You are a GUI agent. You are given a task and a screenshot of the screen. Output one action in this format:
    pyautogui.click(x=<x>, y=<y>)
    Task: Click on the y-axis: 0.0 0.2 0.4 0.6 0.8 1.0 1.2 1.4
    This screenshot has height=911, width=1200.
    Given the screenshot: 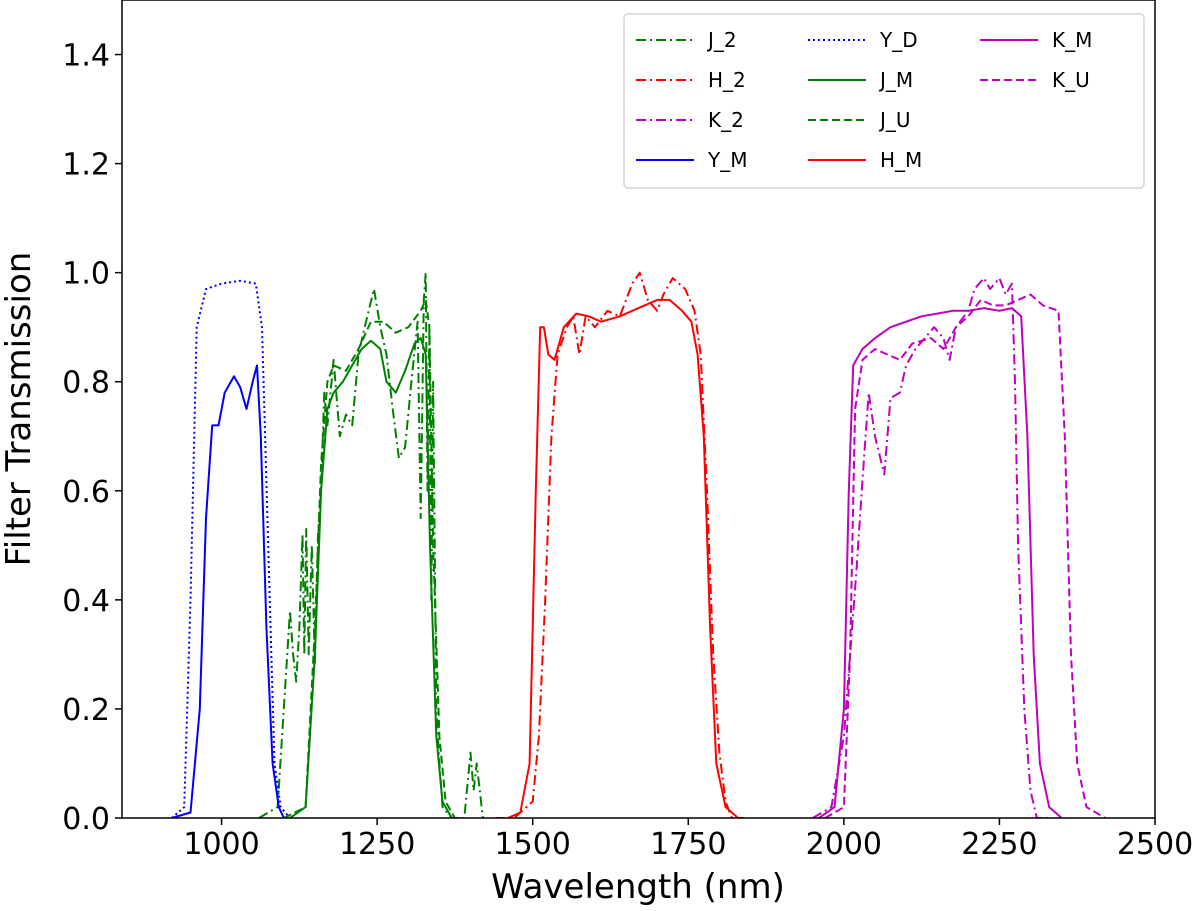 What is the action you would take?
    pyautogui.click(x=92, y=438)
    